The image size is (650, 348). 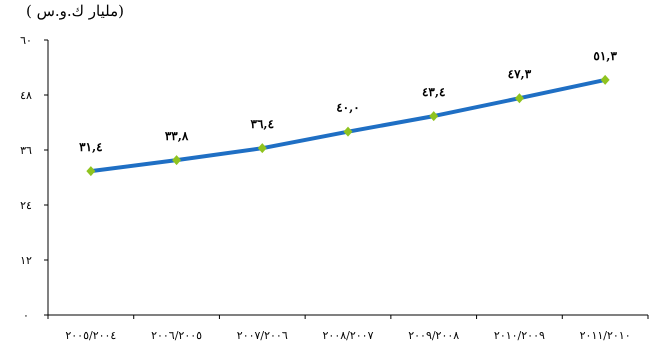 I want to click on y-tick-label: ٢٤, so click(x=26, y=205).